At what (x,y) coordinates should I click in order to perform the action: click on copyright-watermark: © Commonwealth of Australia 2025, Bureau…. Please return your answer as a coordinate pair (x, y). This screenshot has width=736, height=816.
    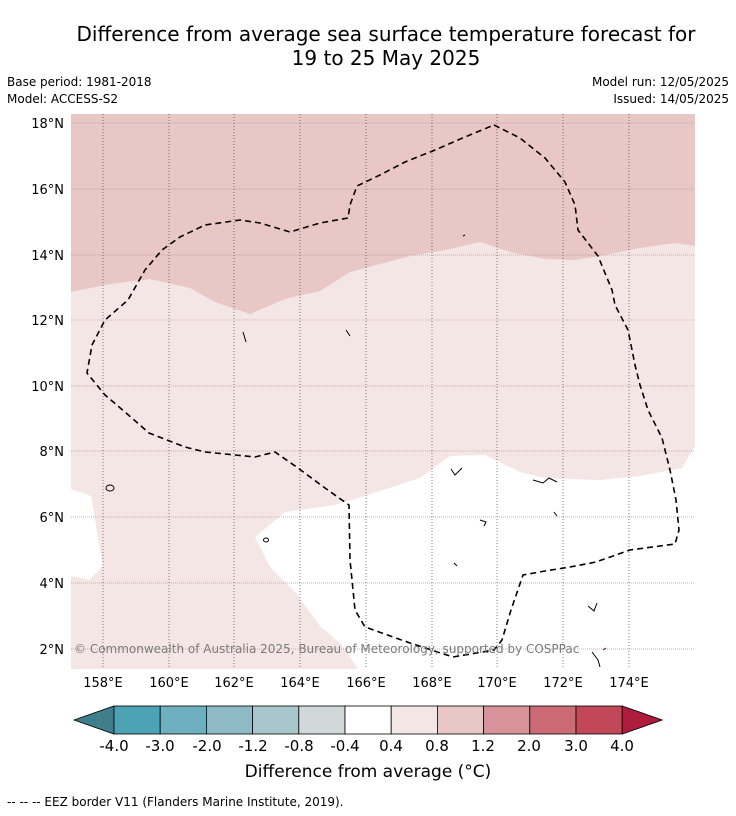
    Looking at the image, I should click on (326, 649).